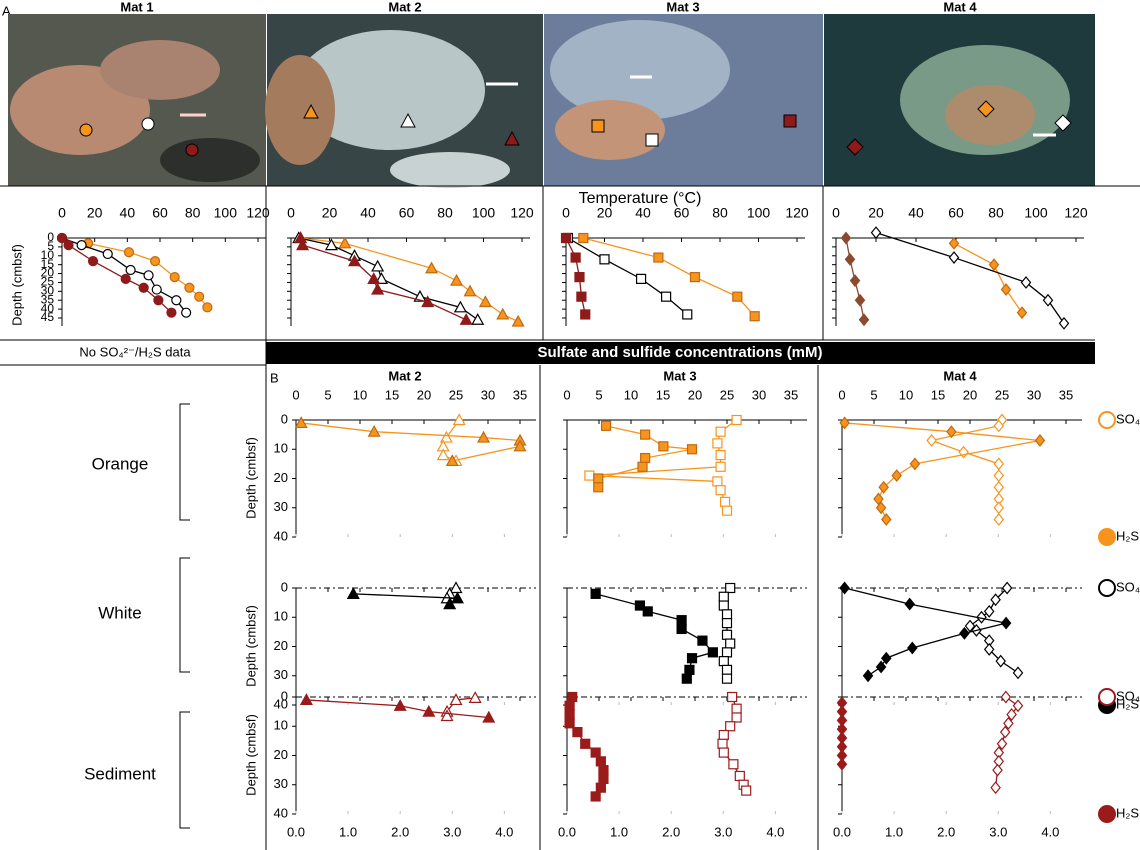 This screenshot has width=1140, height=850. What do you see at coordinates (48, 282) in the screenshot?
I see `y-tick-label: 25` at bounding box center [48, 282].